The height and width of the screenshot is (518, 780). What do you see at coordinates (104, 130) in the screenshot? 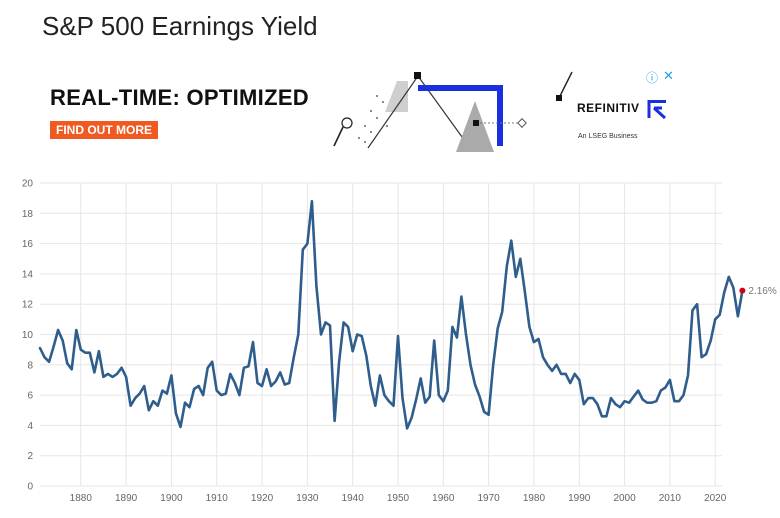
I see `find-out-more-button: FIND OUT MORE` at bounding box center [104, 130].